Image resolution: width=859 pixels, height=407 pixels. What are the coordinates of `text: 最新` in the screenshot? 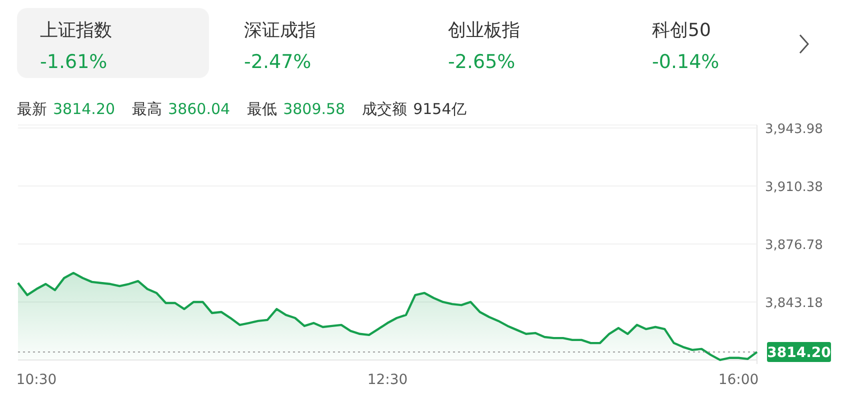 It's located at (32, 109).